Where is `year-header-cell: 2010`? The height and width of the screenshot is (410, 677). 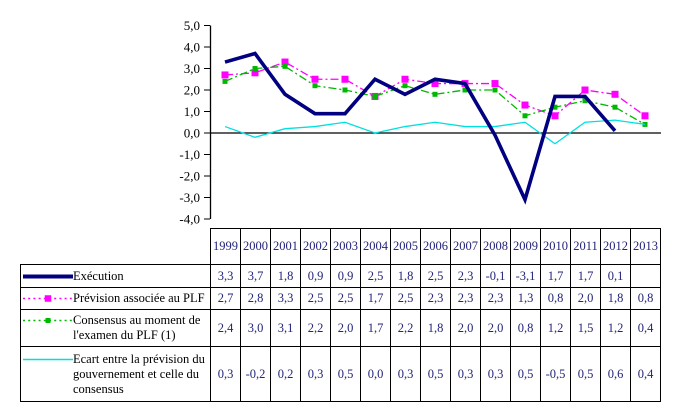
year-header-cell: 2010 is located at coordinates (555, 246).